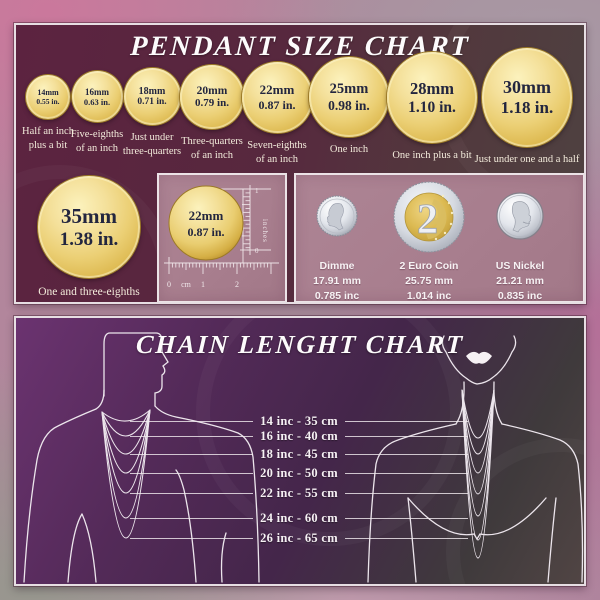  Describe the element at coordinates (479, 357) in the screenshot. I see `lips-icon` at that location.